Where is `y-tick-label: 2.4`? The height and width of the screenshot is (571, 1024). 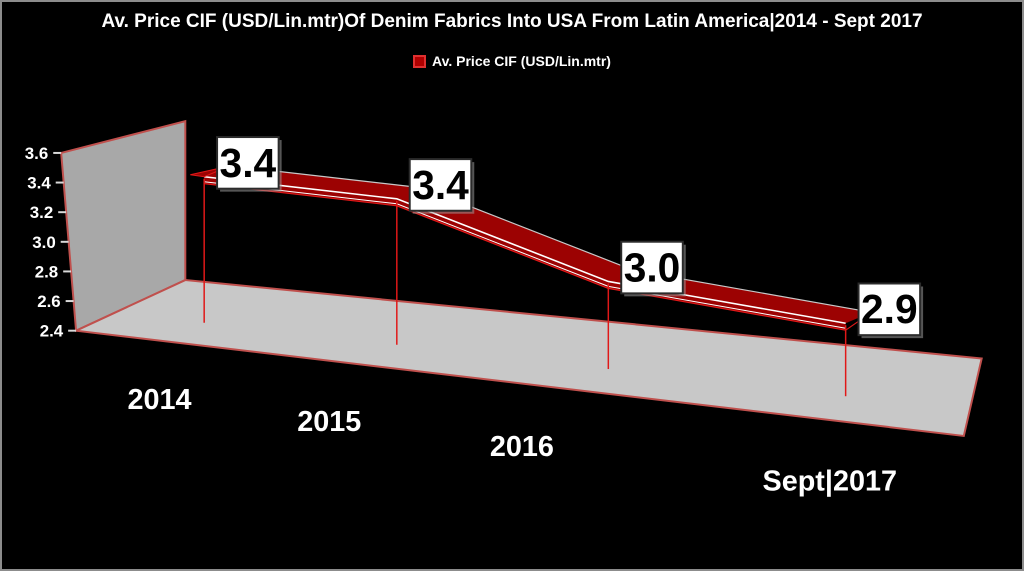 y-tick-label: 2.4 is located at coordinates (52, 331).